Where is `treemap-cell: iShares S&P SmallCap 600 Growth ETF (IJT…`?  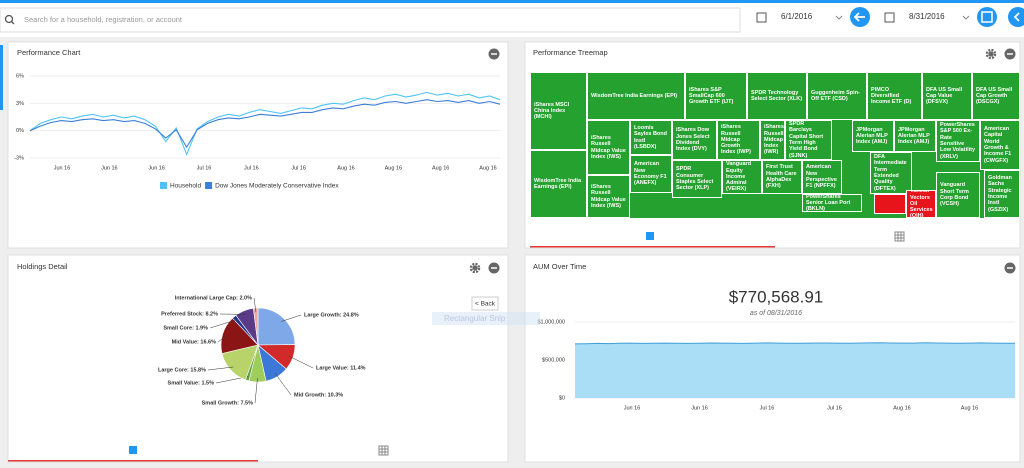
treemap-cell: iShares S&P SmallCap 600 Growth ETF (IJT… is located at coordinates (716, 96).